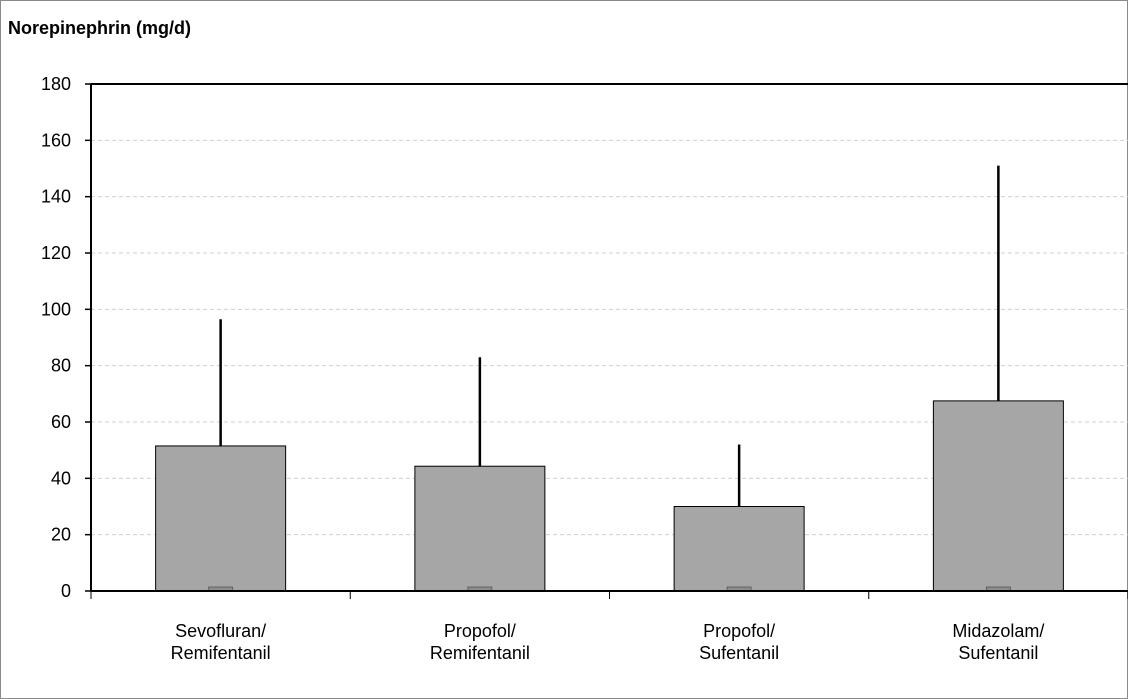  I want to click on y-tick-label: 140, so click(56, 197).